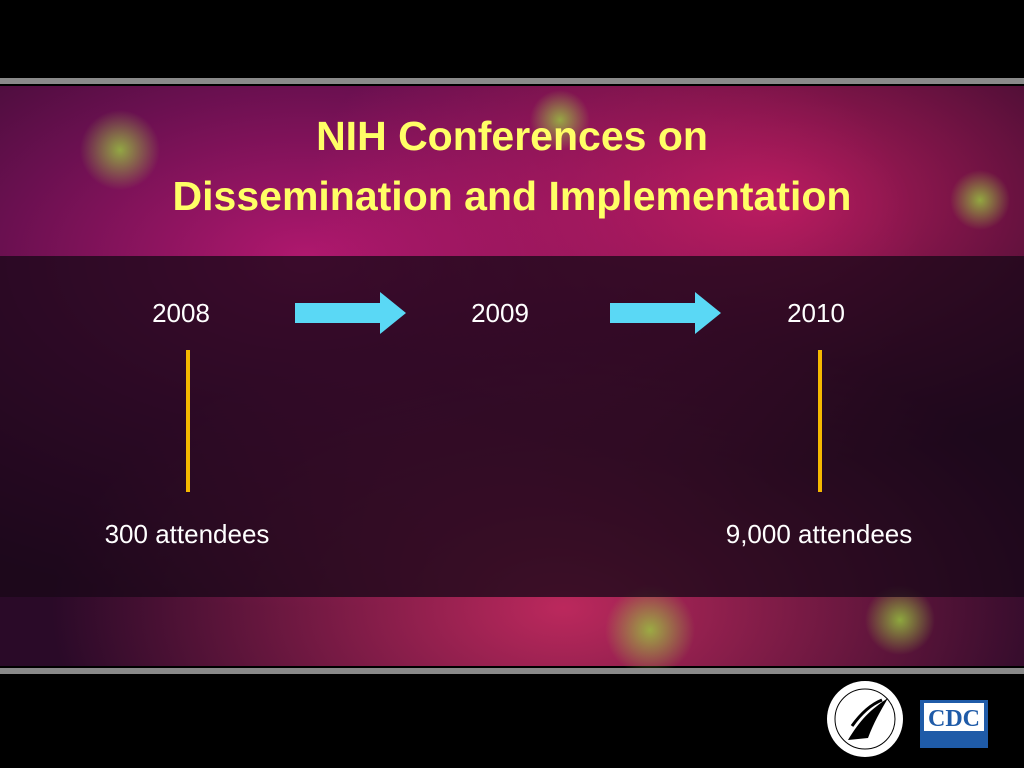  I want to click on cdc-logo: CDC, so click(954, 724).